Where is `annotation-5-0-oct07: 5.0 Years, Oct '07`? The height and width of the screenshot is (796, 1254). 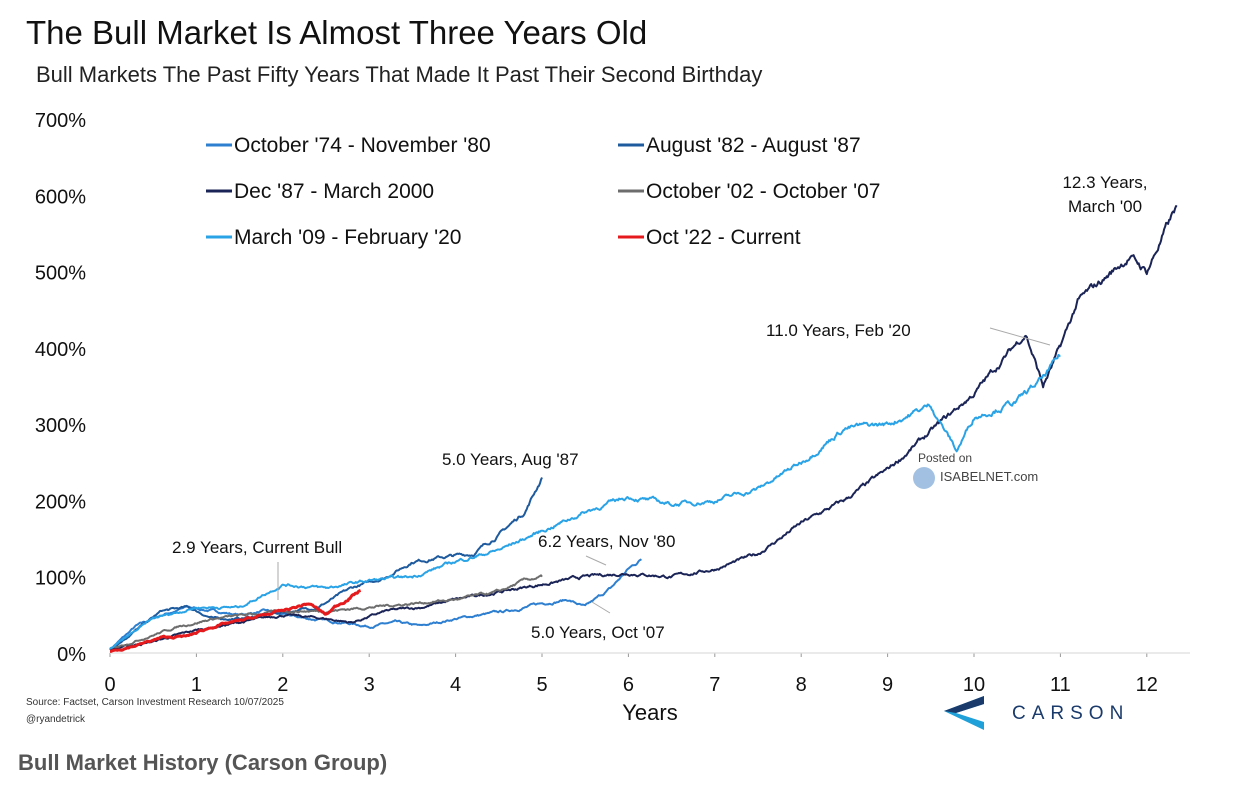 annotation-5-0-oct07: 5.0 Years, Oct '07 is located at coordinates (598, 632).